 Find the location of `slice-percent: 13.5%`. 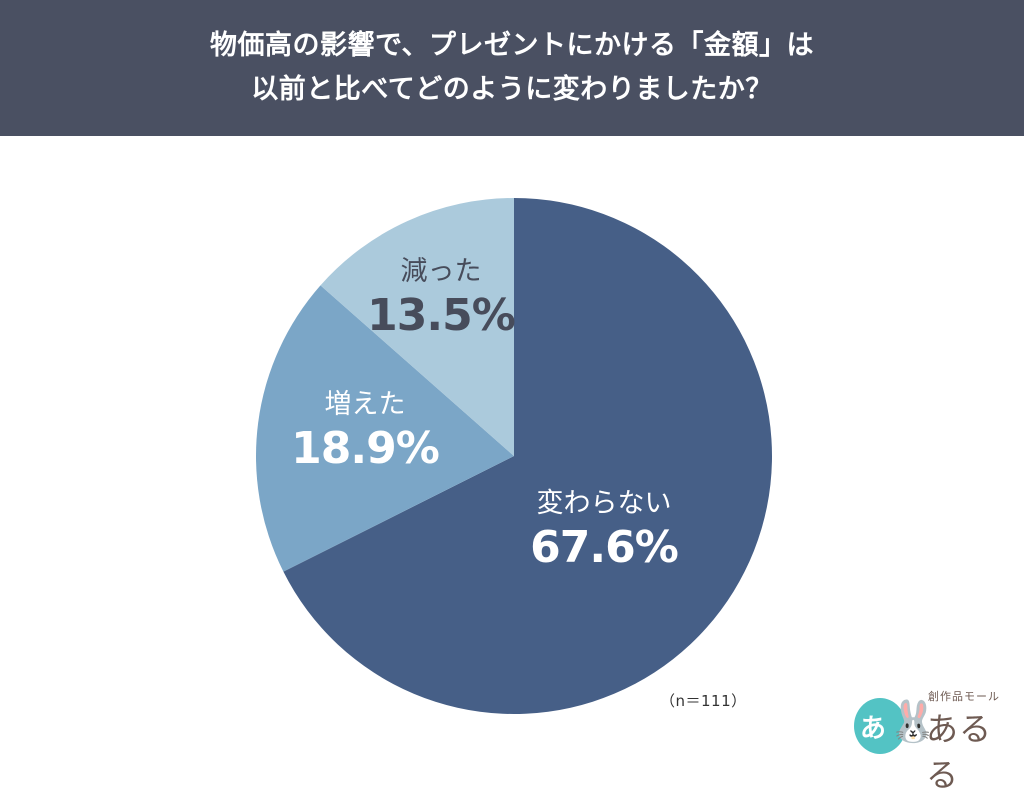

slice-percent: 13.5% is located at coordinates (441, 315).